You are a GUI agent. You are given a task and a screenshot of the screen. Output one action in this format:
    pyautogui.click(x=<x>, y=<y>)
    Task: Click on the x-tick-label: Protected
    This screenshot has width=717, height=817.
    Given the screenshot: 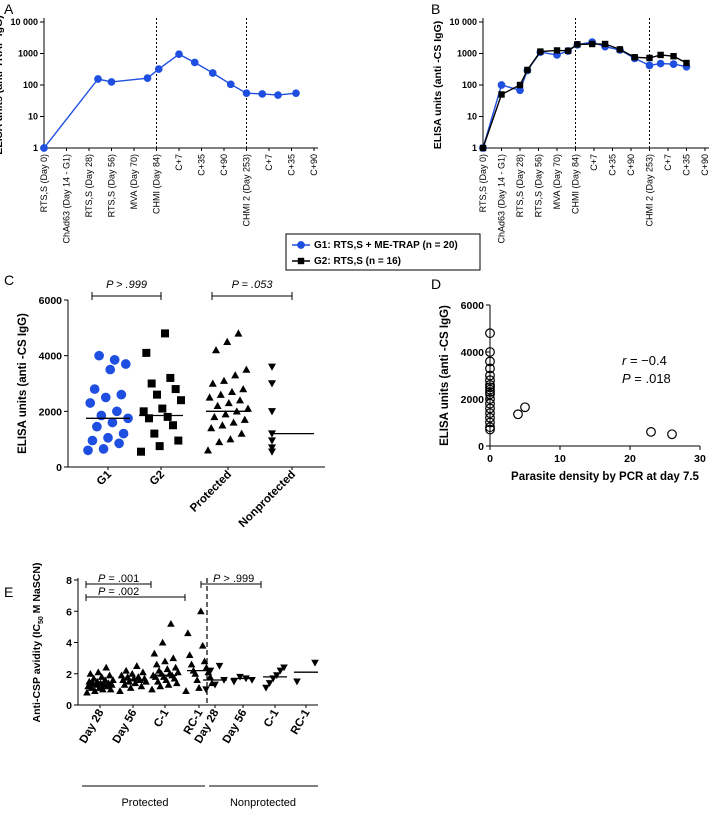 What is the action you would take?
    pyautogui.click(x=211, y=492)
    